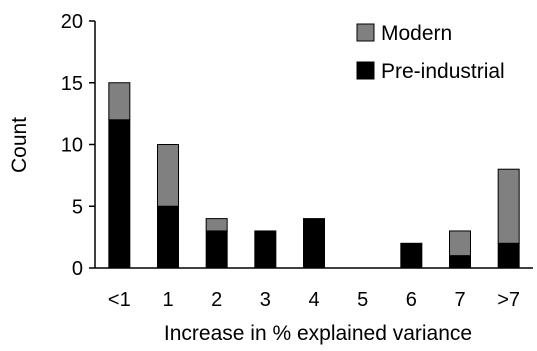 This screenshot has width=537, height=351. Describe the element at coordinates (119, 300) in the screenshot. I see `x-tick-label: <1` at that location.